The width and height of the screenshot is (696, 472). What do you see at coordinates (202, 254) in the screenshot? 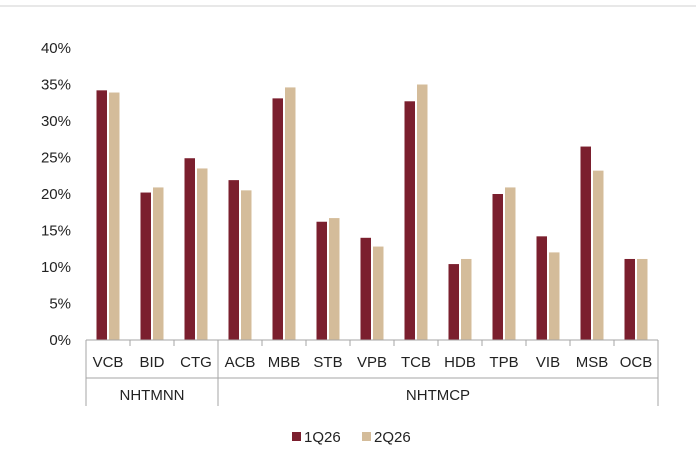
I see `bar-2q26-ctg` at bounding box center [202, 254].